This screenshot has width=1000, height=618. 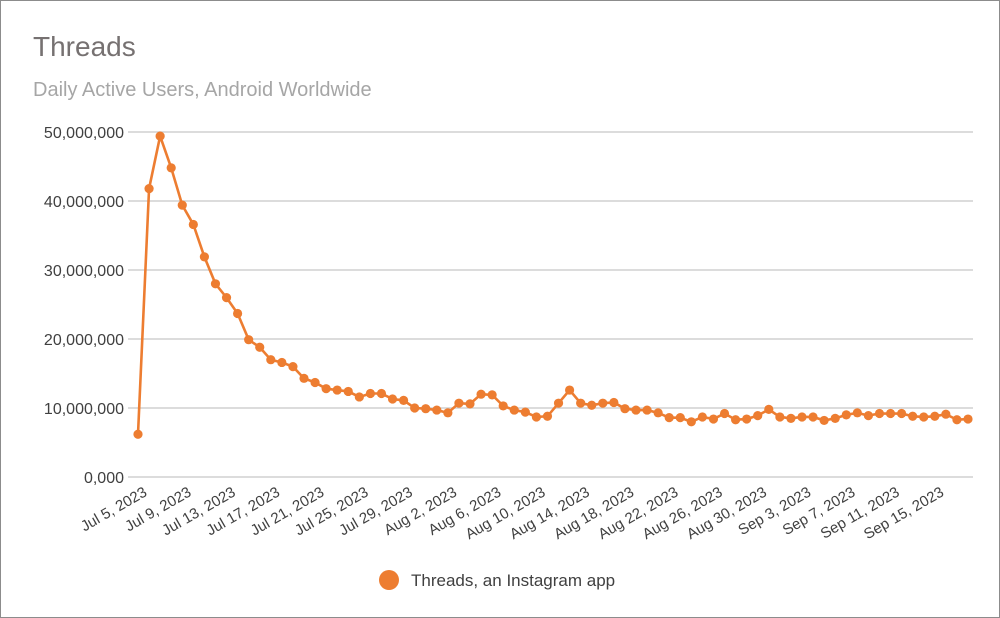 I want to click on legend-label: Threads, an Instagram app, so click(x=513, y=580).